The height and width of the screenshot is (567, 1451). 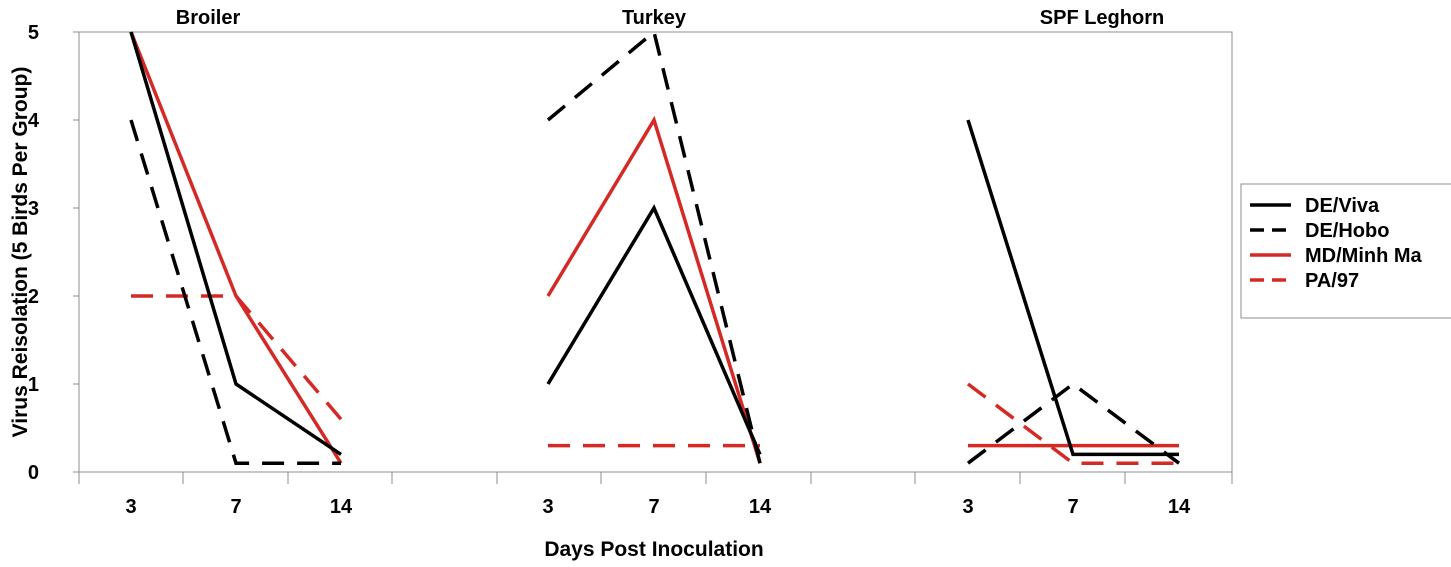 What do you see at coordinates (33, 297) in the screenshot?
I see `y-tick-label: 2` at bounding box center [33, 297].